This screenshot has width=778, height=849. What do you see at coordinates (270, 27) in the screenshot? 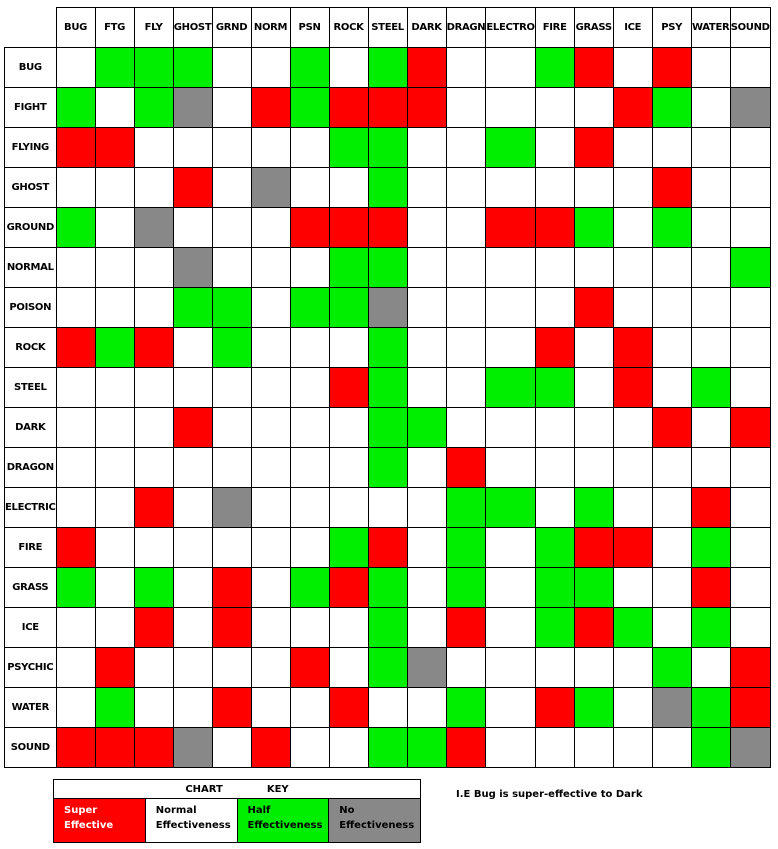
I see `column-header: NORM` at bounding box center [270, 27].